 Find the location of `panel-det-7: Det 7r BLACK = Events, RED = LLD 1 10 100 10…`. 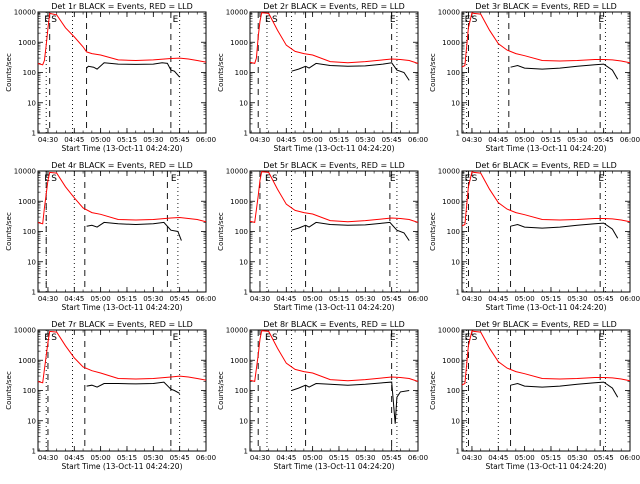

panel-det-7: Det 7r BLACK = Events, RED = LLD 1 10 100 10… is located at coordinates (110, 395).